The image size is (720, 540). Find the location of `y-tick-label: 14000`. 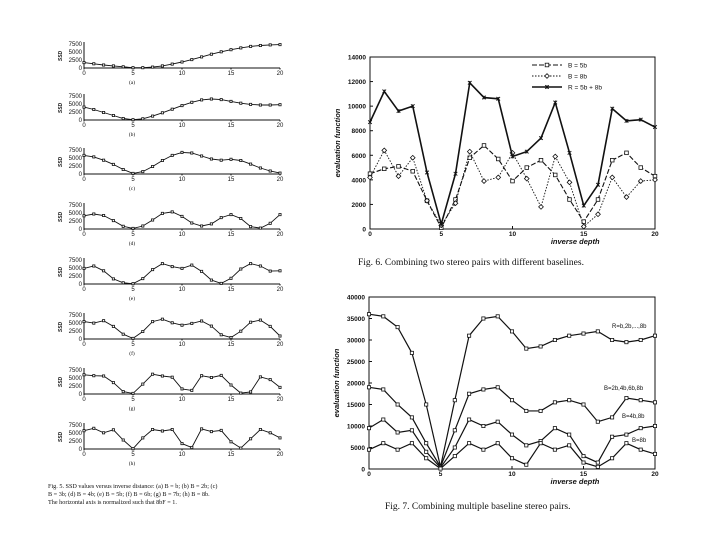

y-tick-label: 14000 is located at coordinates (357, 58).